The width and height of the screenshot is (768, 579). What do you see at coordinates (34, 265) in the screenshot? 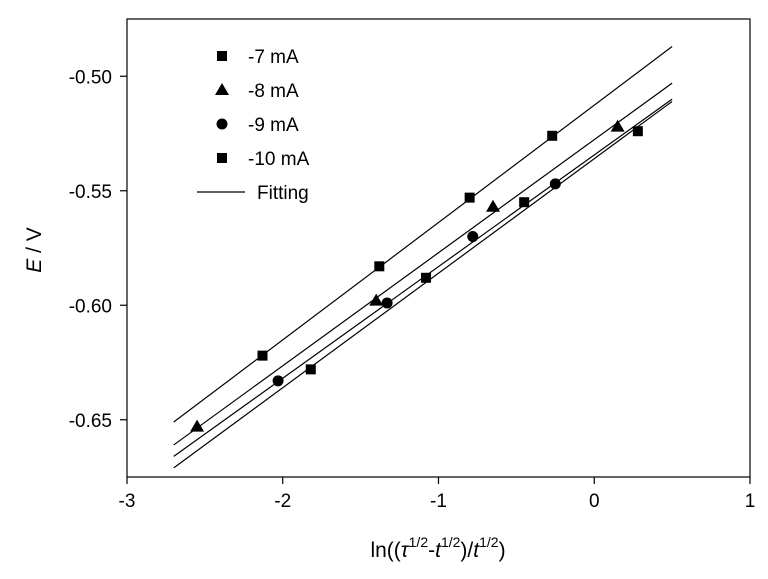
I see `y-axis-title-symbol: E` at bounding box center [34, 265].